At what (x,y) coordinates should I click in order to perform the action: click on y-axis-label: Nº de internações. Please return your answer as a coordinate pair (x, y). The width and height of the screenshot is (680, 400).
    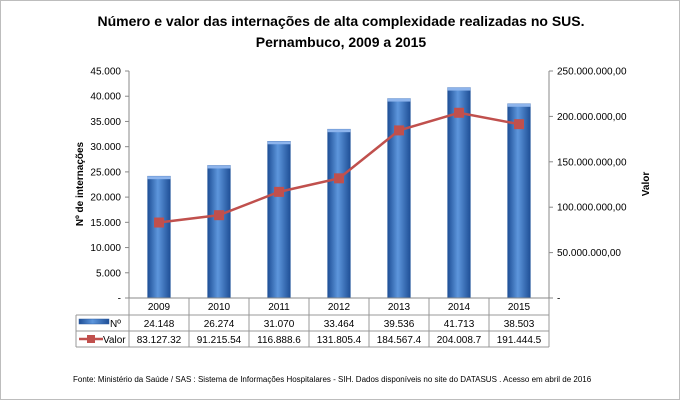
    Looking at the image, I should click on (80, 183).